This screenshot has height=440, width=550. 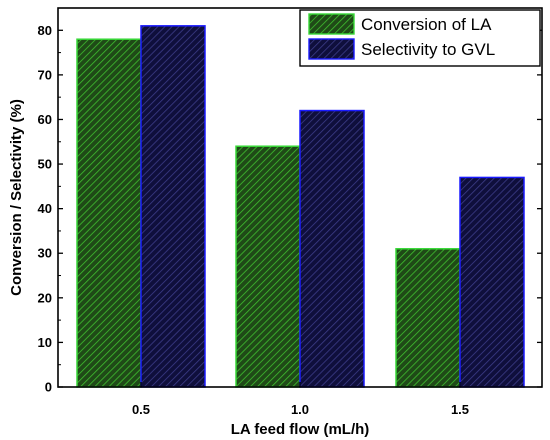 I want to click on legend: Conversion of LA Selectivity to GVL, so click(x=420, y=38).